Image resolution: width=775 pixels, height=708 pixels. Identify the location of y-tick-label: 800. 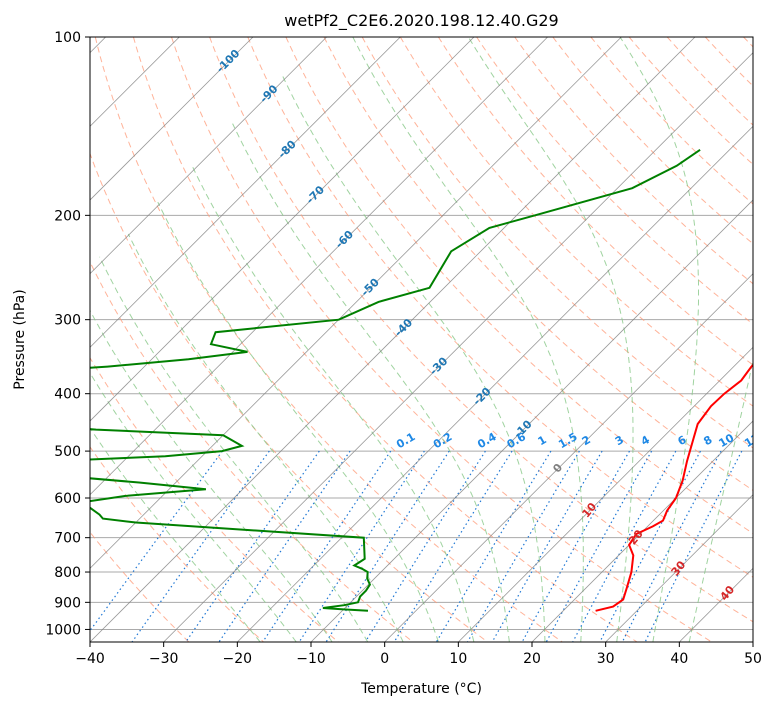
(67, 573).